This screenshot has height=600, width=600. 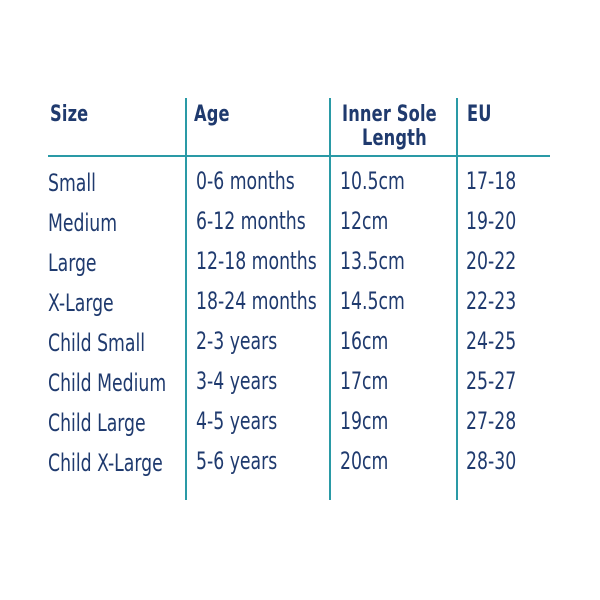 I want to click on header-size: Size, so click(x=69, y=114).